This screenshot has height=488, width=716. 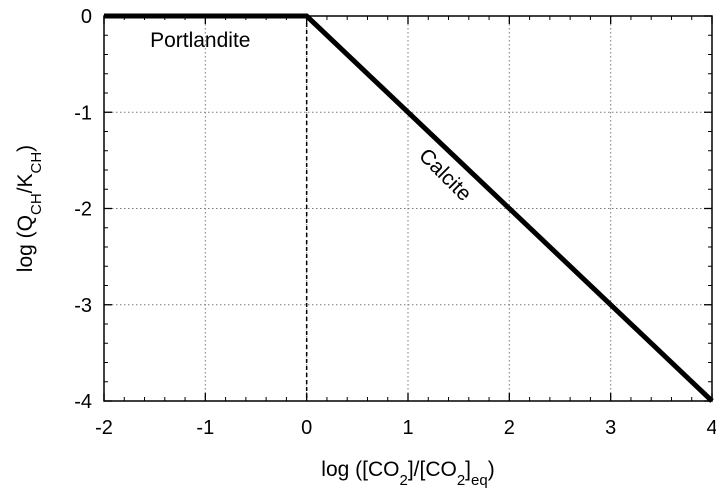 I want to click on x-tick-label: 2, so click(x=509, y=428).